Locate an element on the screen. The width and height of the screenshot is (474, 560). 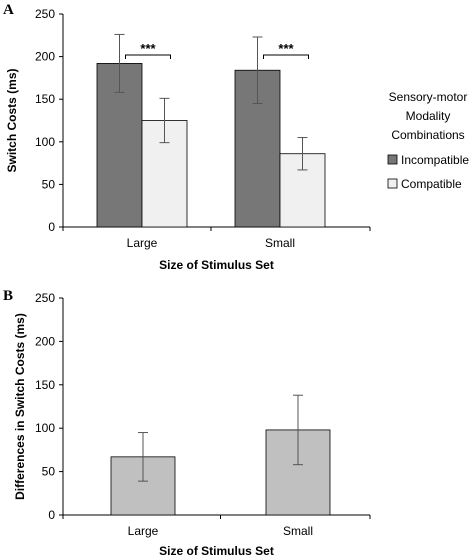
legend-title-line: Modality is located at coordinates (428, 116).